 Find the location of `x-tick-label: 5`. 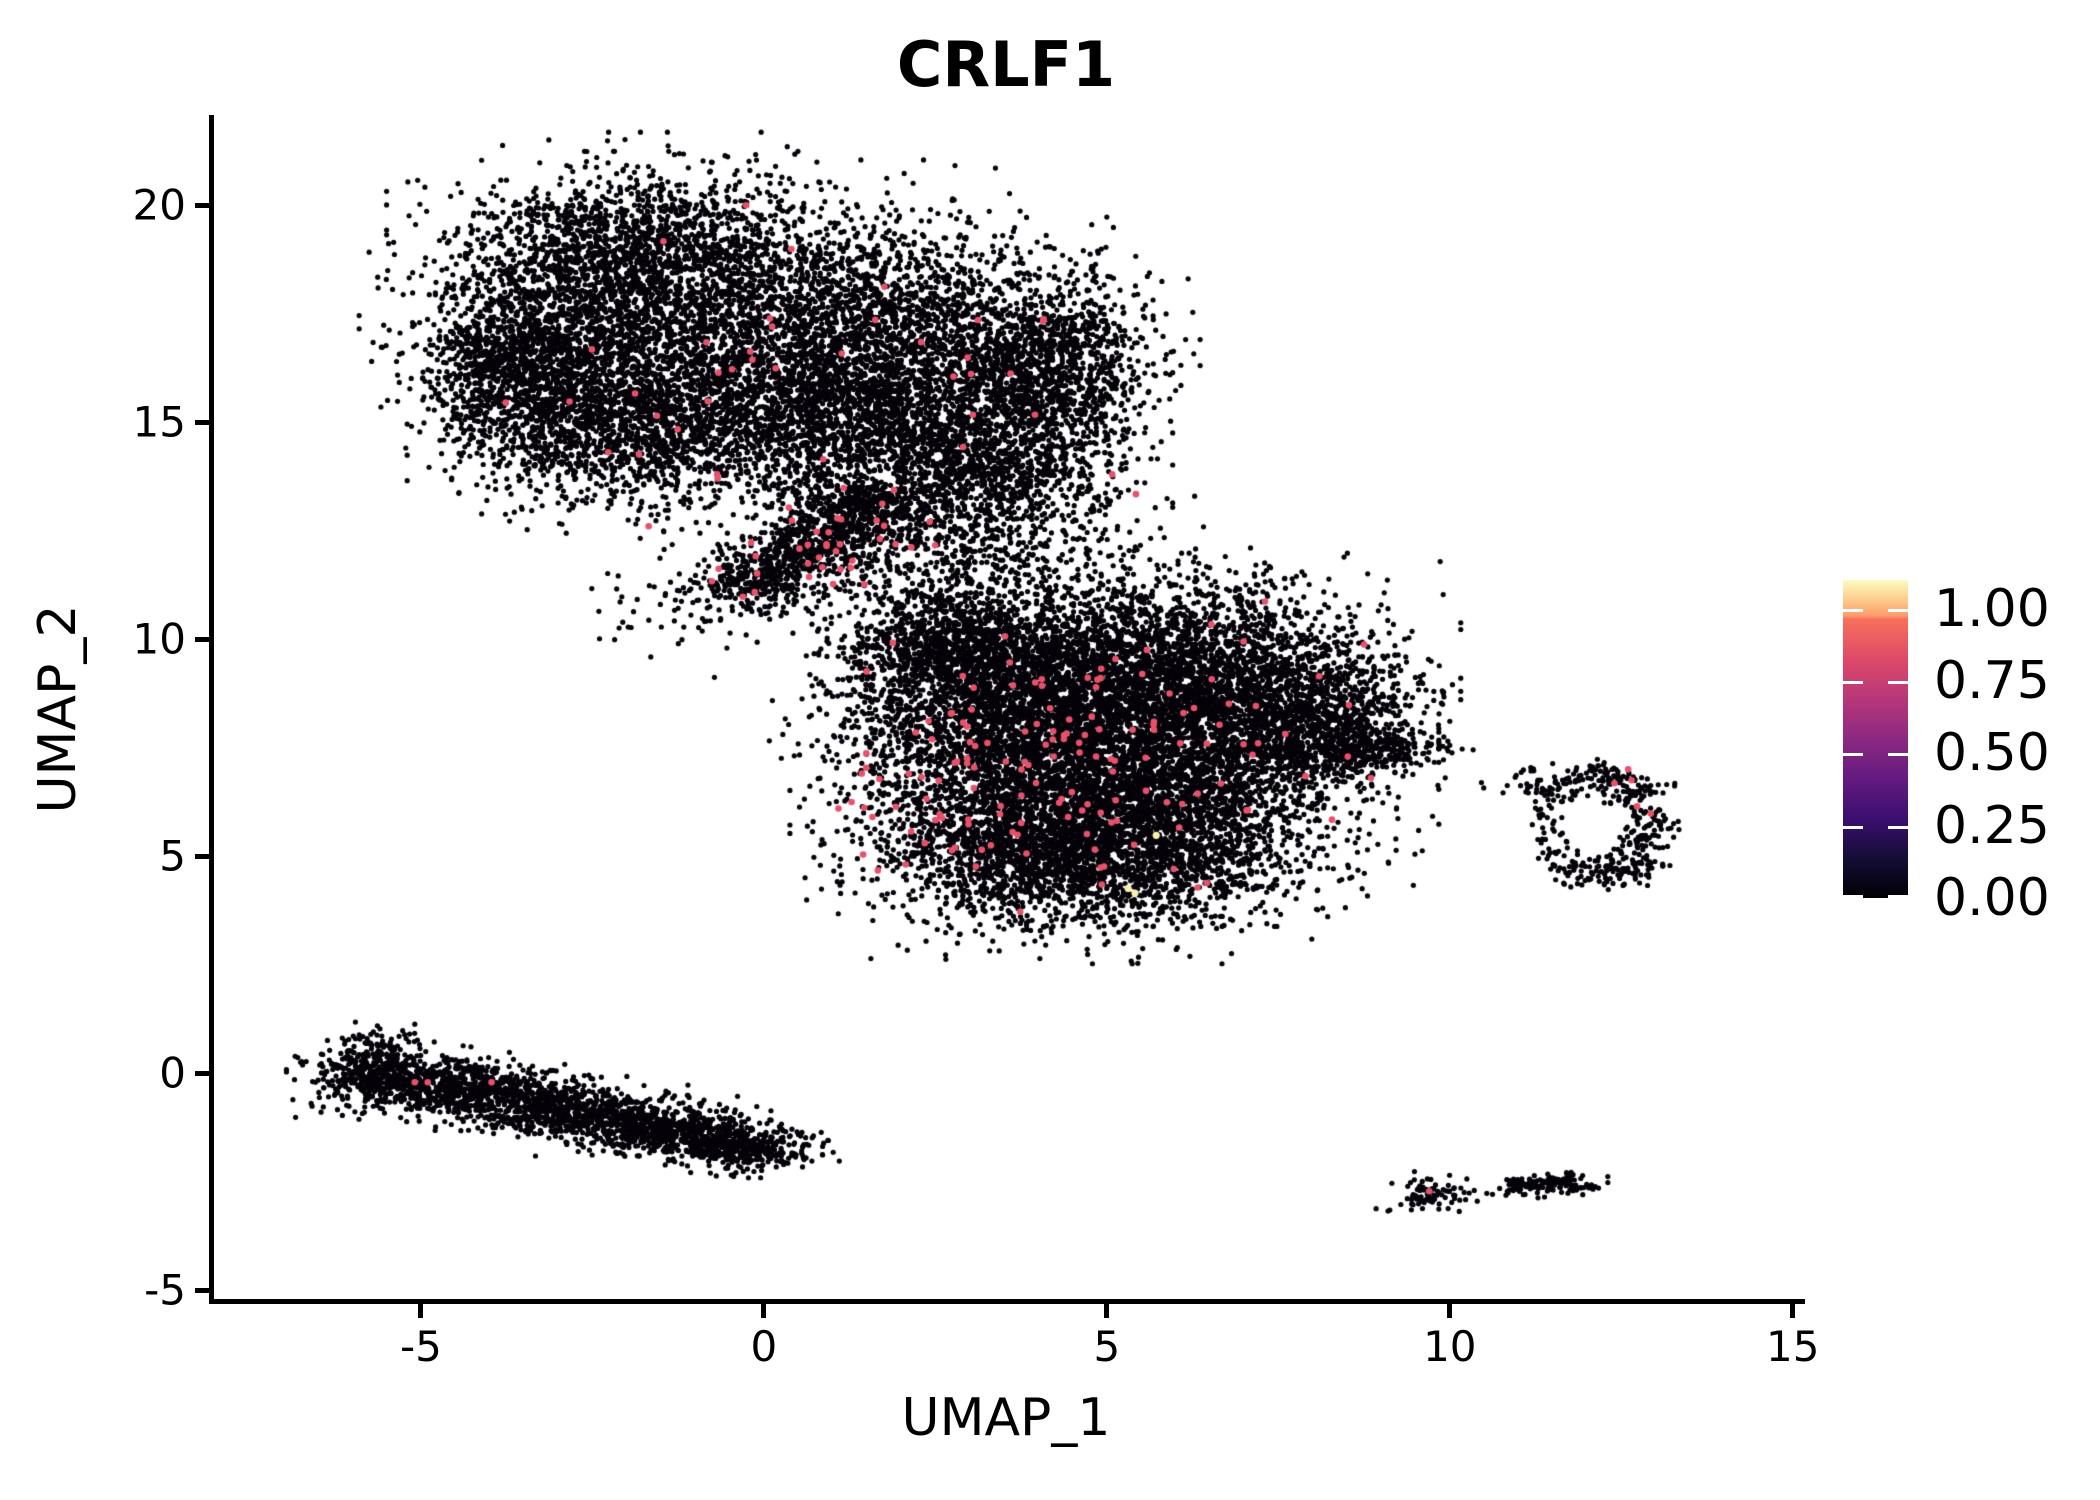

x-tick-label: 5 is located at coordinates (1107, 1346).